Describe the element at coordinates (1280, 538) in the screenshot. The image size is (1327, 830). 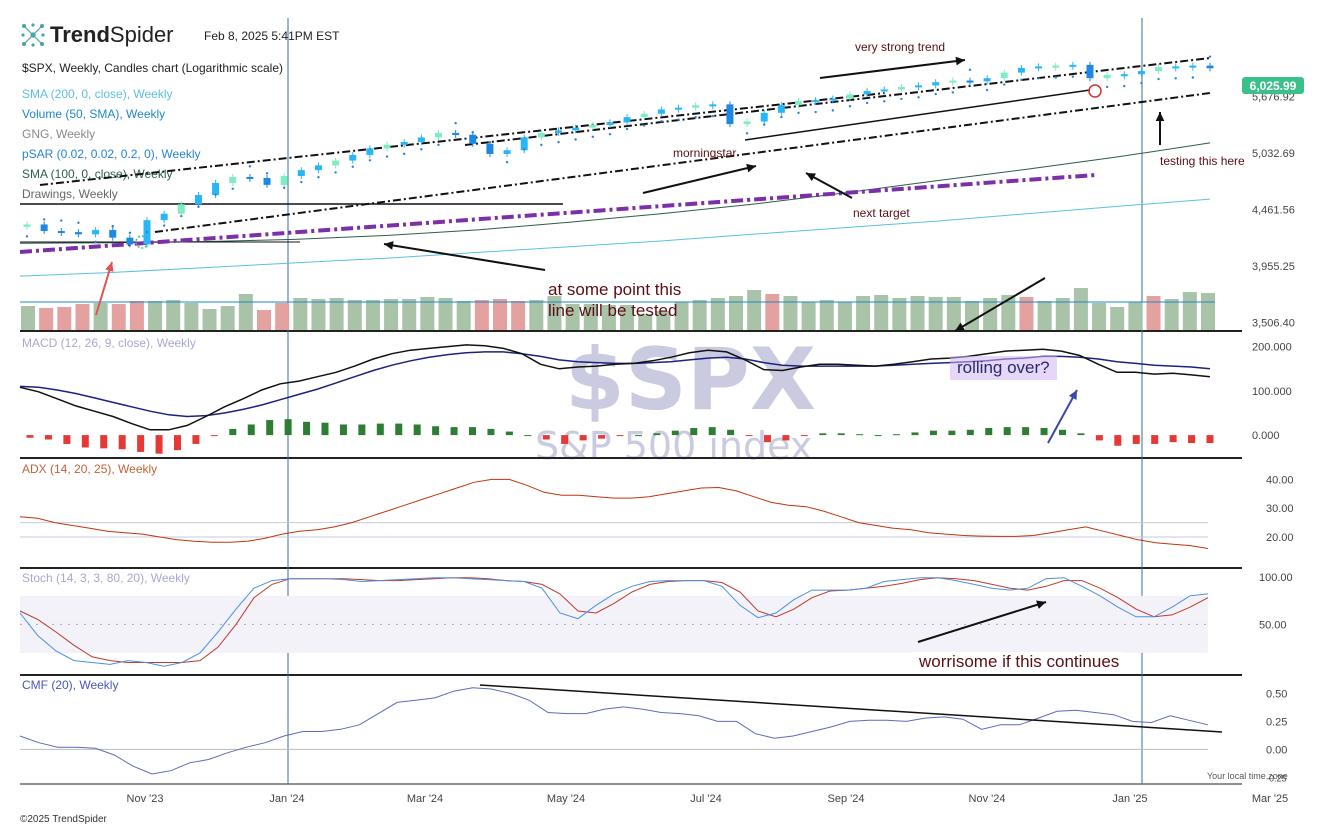
I see `adx-tick-label: 20.00` at that location.